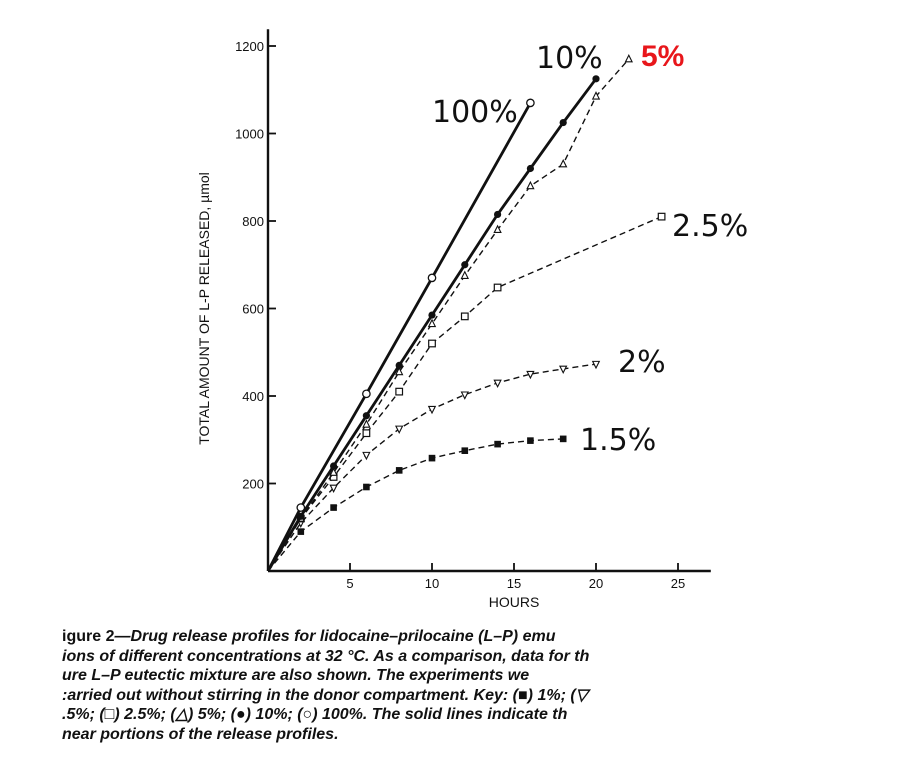  What do you see at coordinates (596, 583) in the screenshot?
I see `x-tick-label: 20` at bounding box center [596, 583].